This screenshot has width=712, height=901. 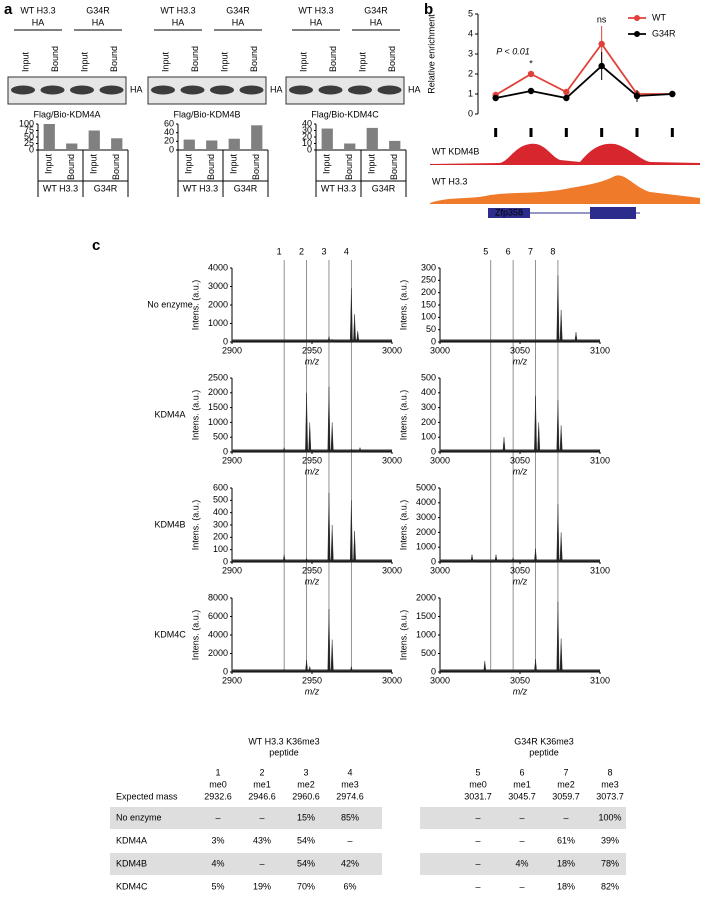 What do you see at coordinates (346, 251) in the screenshot?
I see `peak-number: 4` at bounding box center [346, 251].